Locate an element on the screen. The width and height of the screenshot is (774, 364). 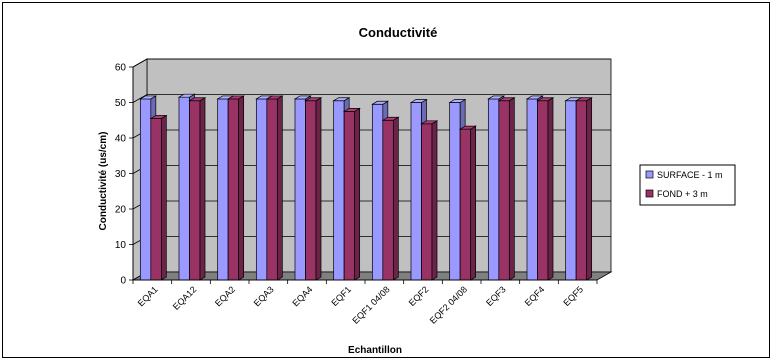
y-axis-label: Conductivité (us/cm) is located at coordinates (103, 181).